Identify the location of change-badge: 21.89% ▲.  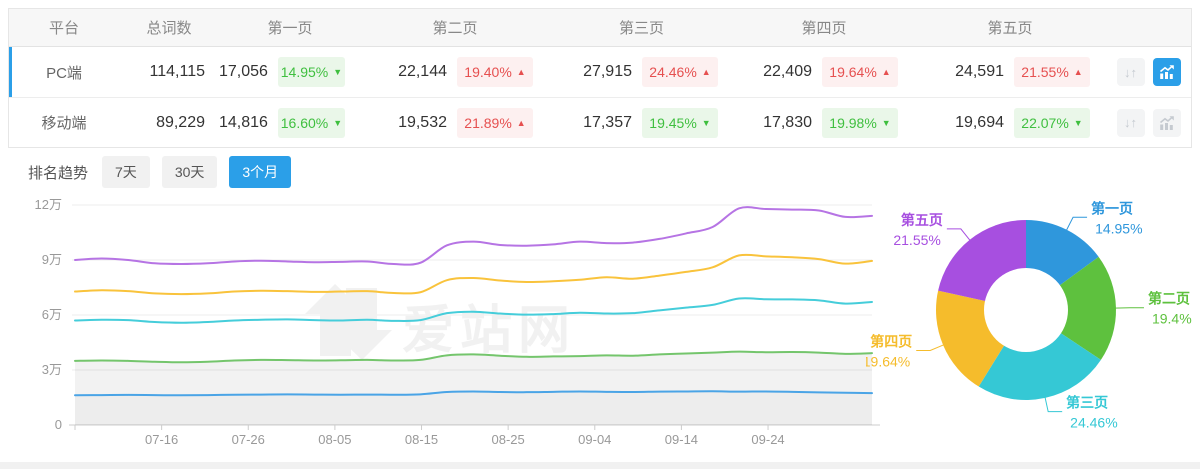
(495, 122).